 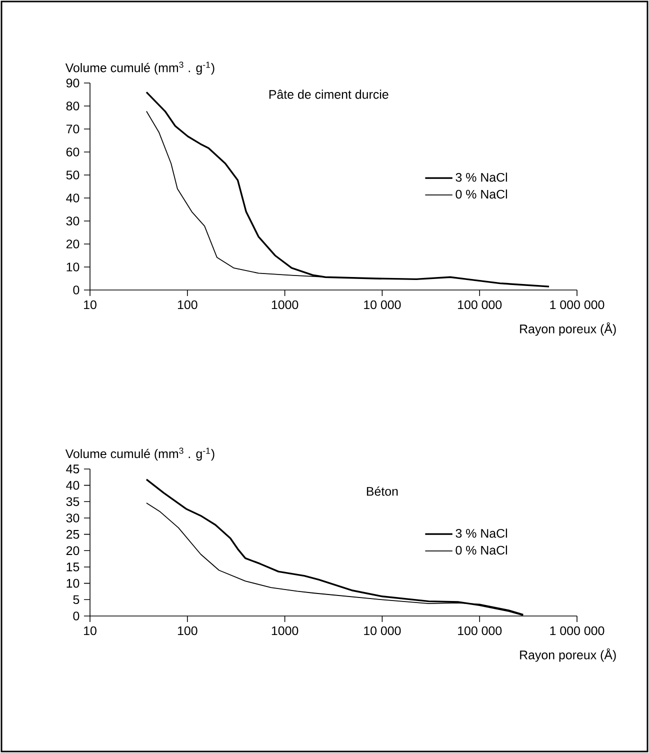 What do you see at coordinates (73, 534) in the screenshot?
I see `y-tick-label: 25` at bounding box center [73, 534].